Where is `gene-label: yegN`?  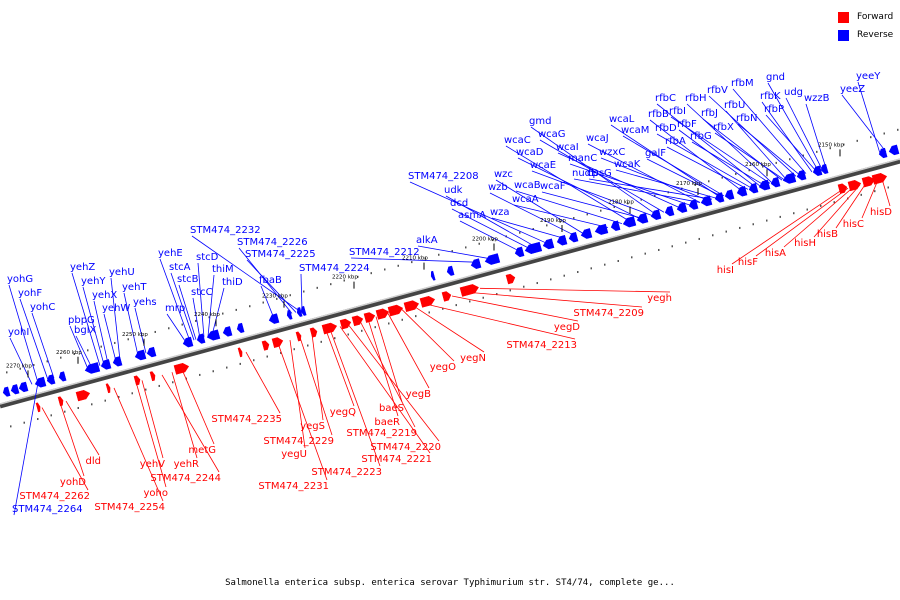
gene-label: yegN is located at coordinates (473, 358).